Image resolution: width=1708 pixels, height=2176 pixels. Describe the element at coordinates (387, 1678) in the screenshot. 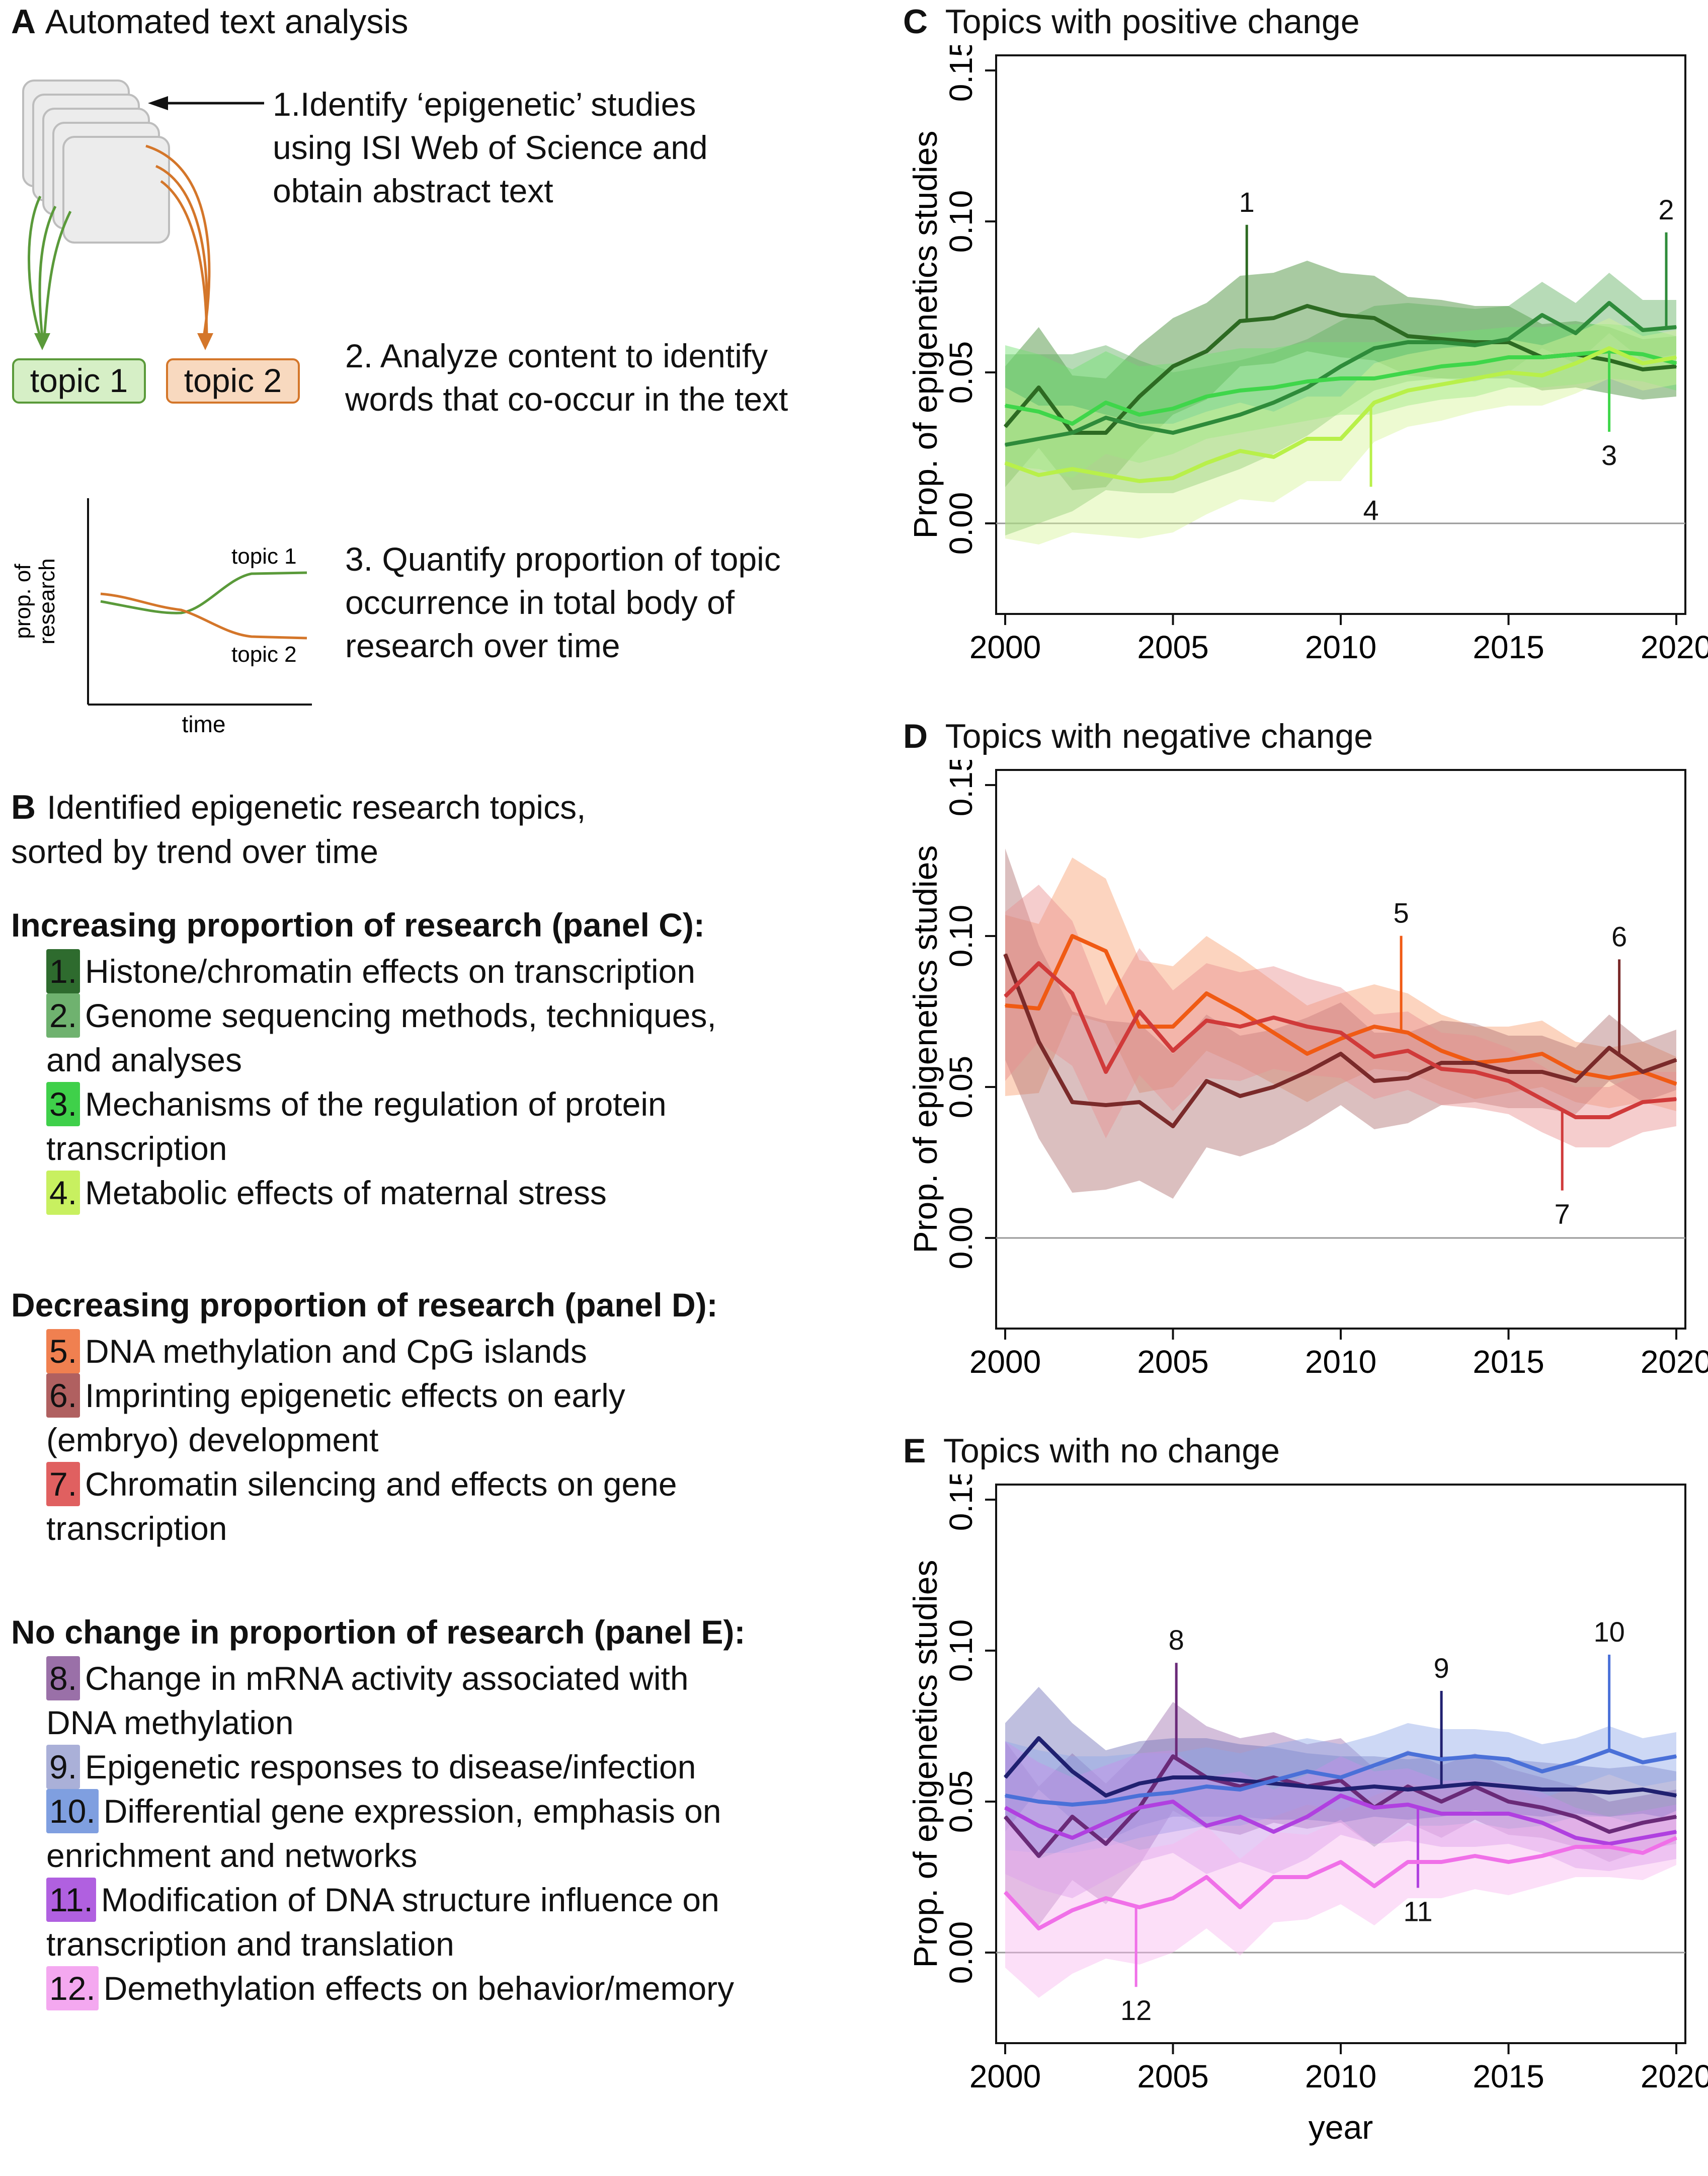

I see `legend-item-text: Change in mRNA activity associated with` at that location.